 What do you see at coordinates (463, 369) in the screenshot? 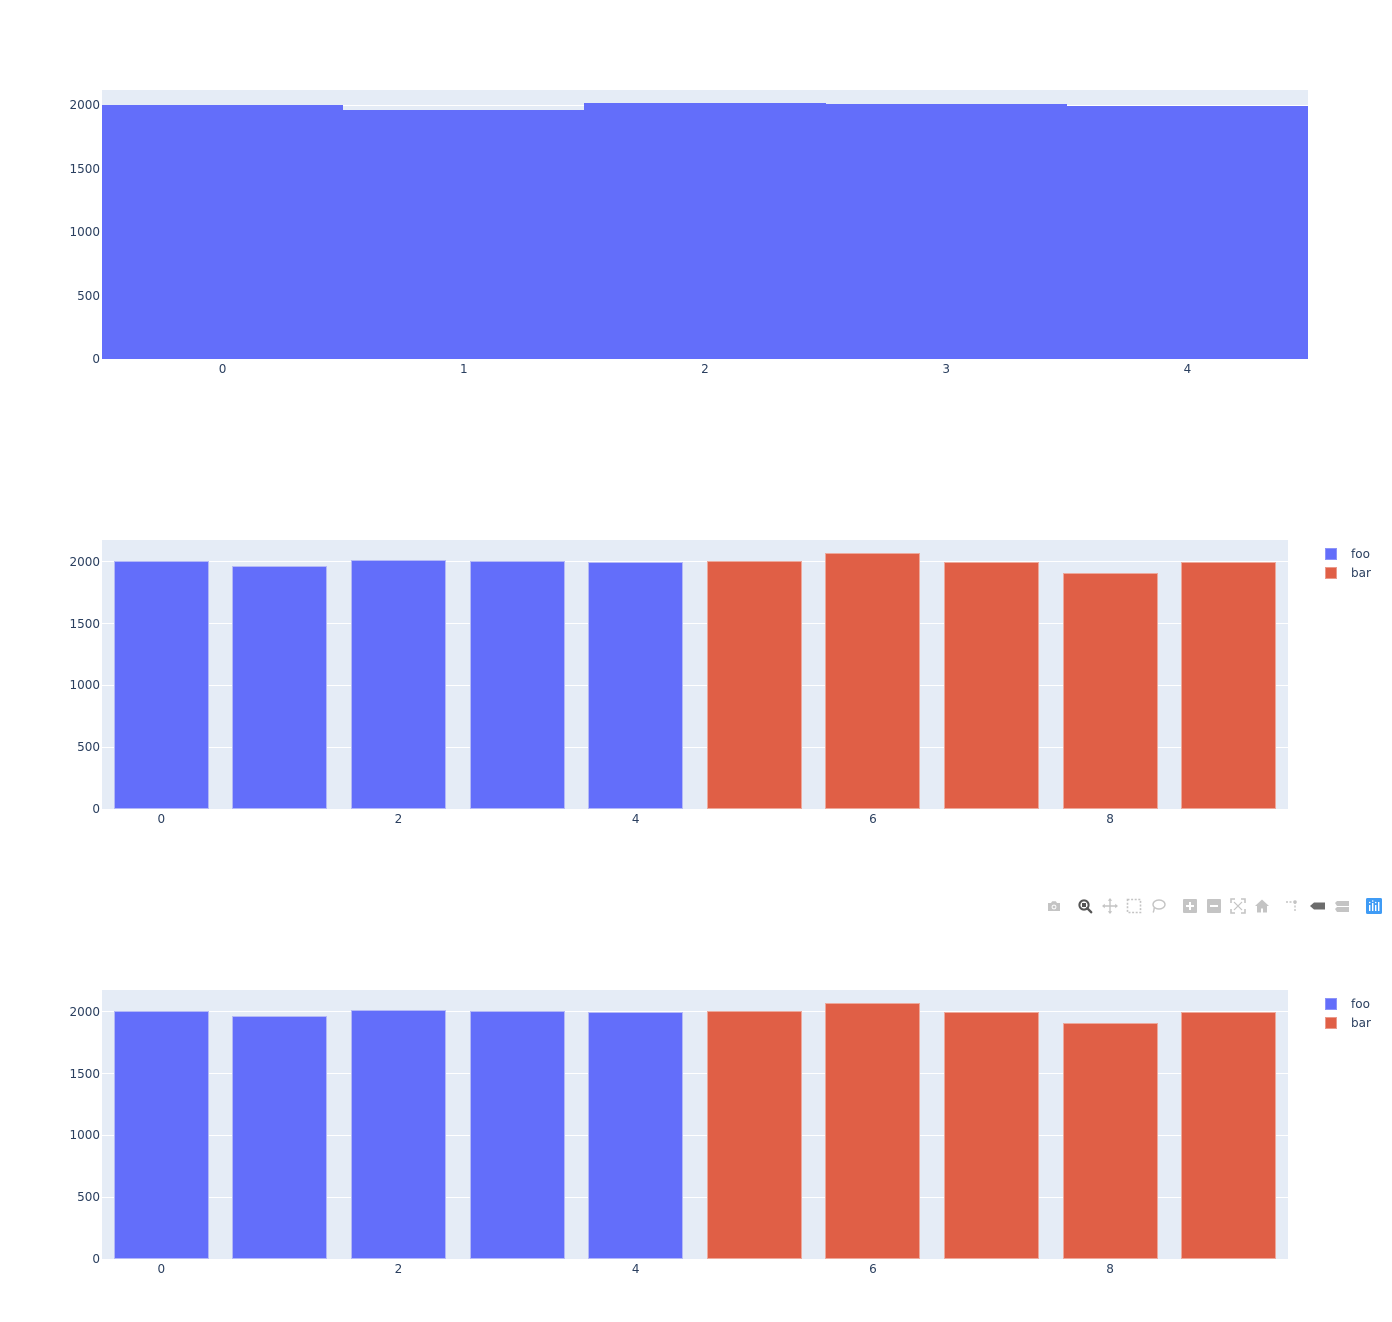
I see `x-tick-label: 1` at bounding box center [463, 369].